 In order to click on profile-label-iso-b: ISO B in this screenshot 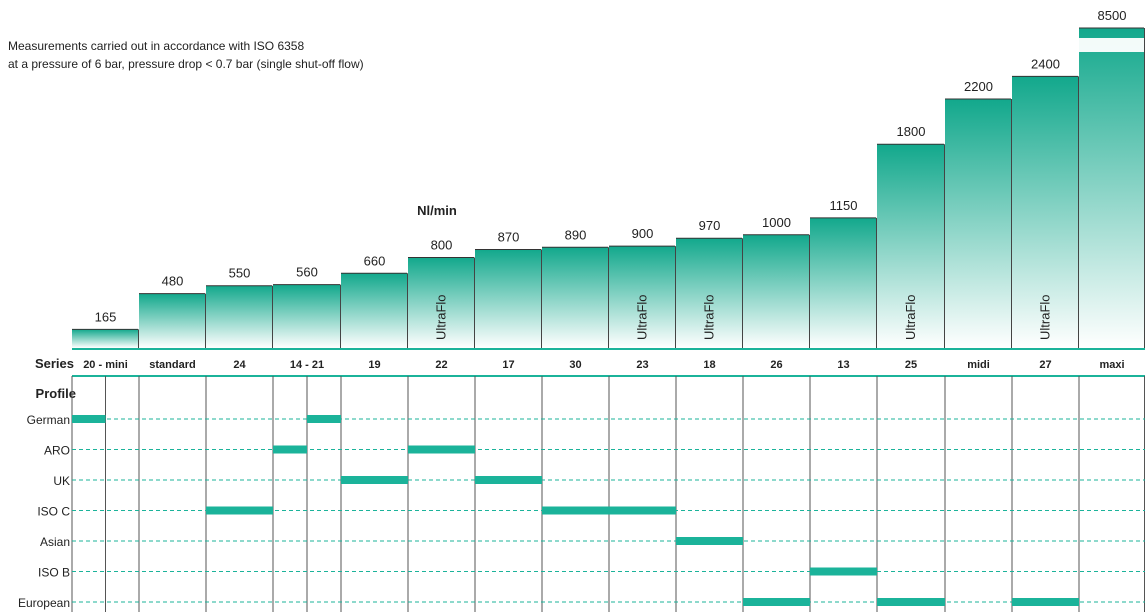, I will do `click(54, 573)`.